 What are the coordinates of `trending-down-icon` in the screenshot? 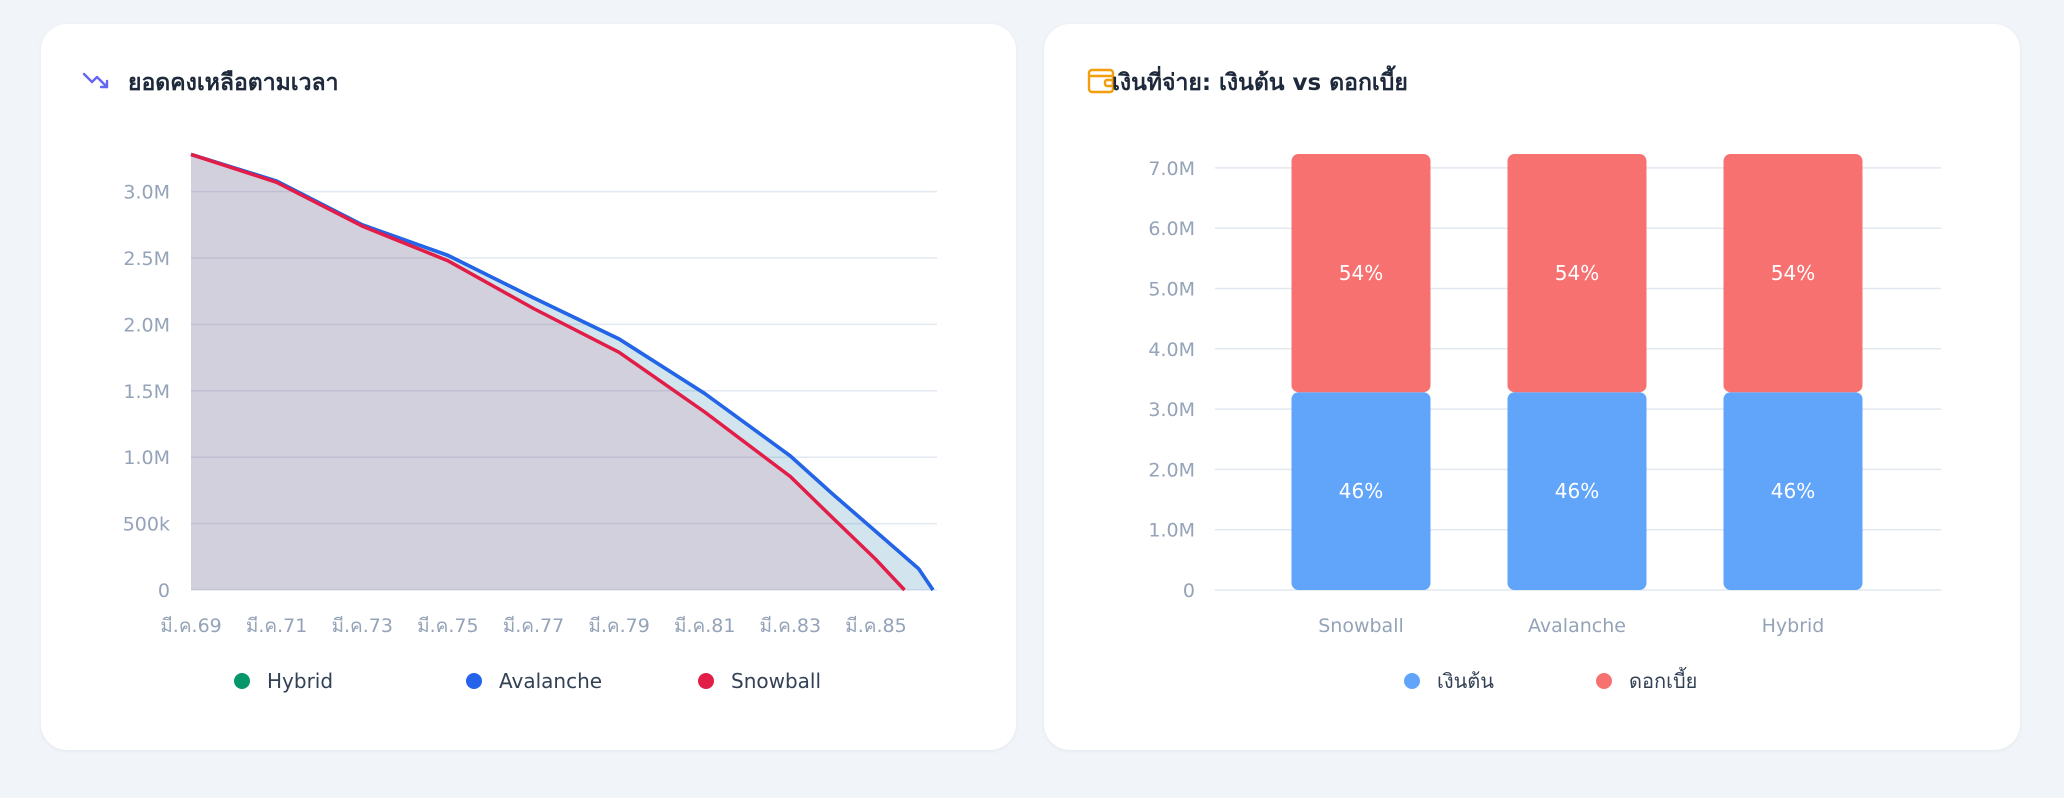 It's located at (95, 80).